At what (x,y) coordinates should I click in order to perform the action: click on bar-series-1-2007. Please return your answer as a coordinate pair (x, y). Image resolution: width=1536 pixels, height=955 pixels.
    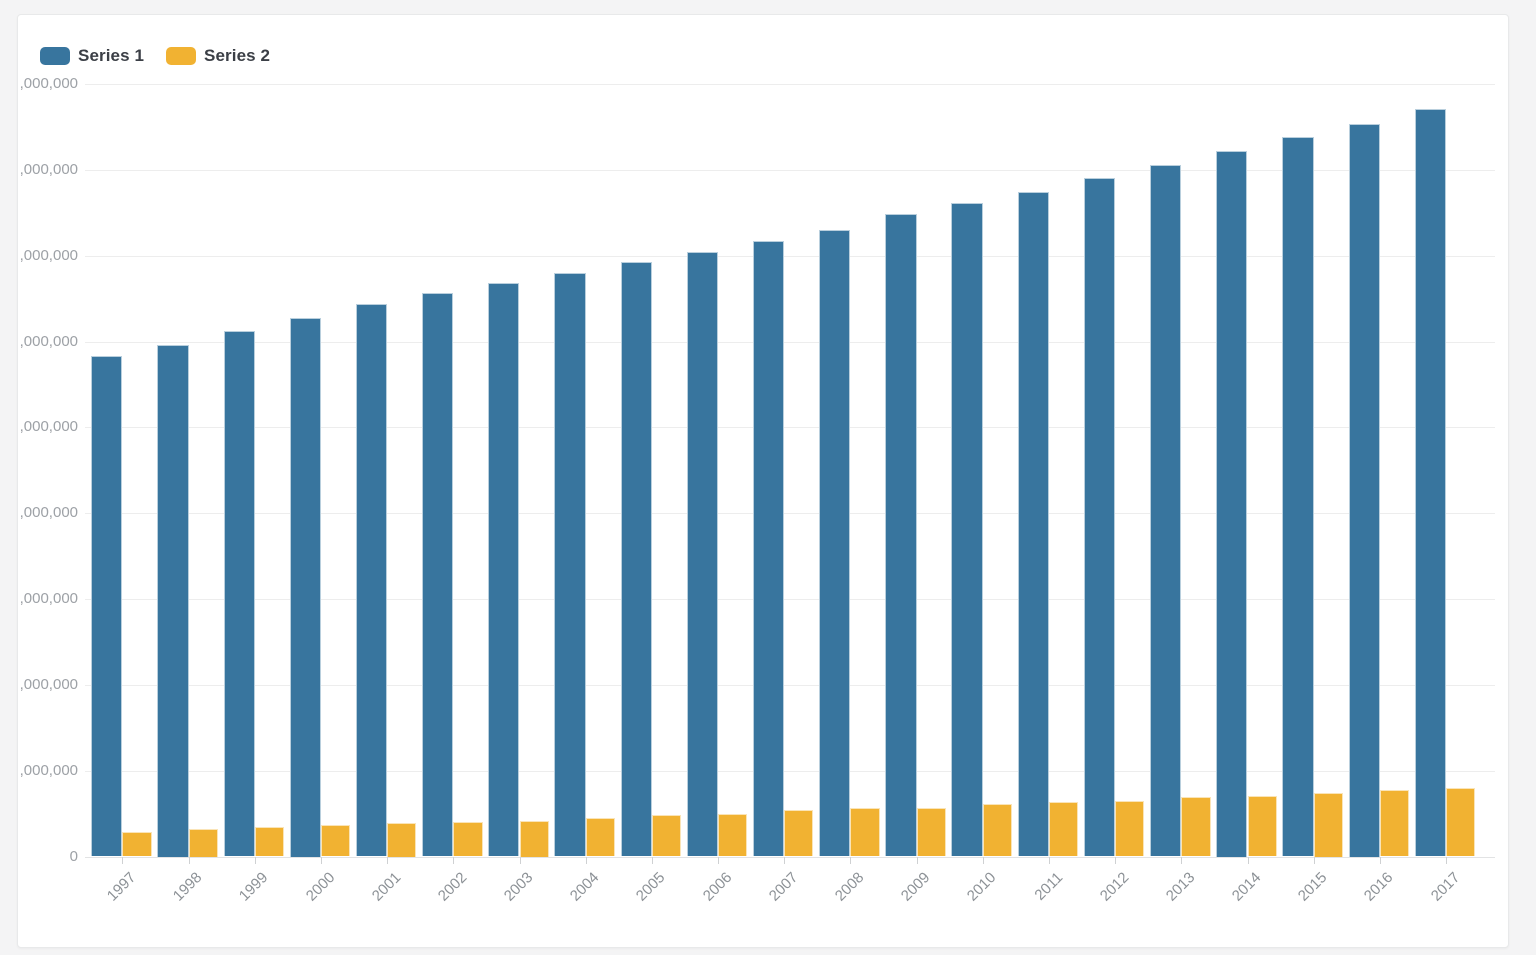
    Looking at the image, I should click on (768, 549).